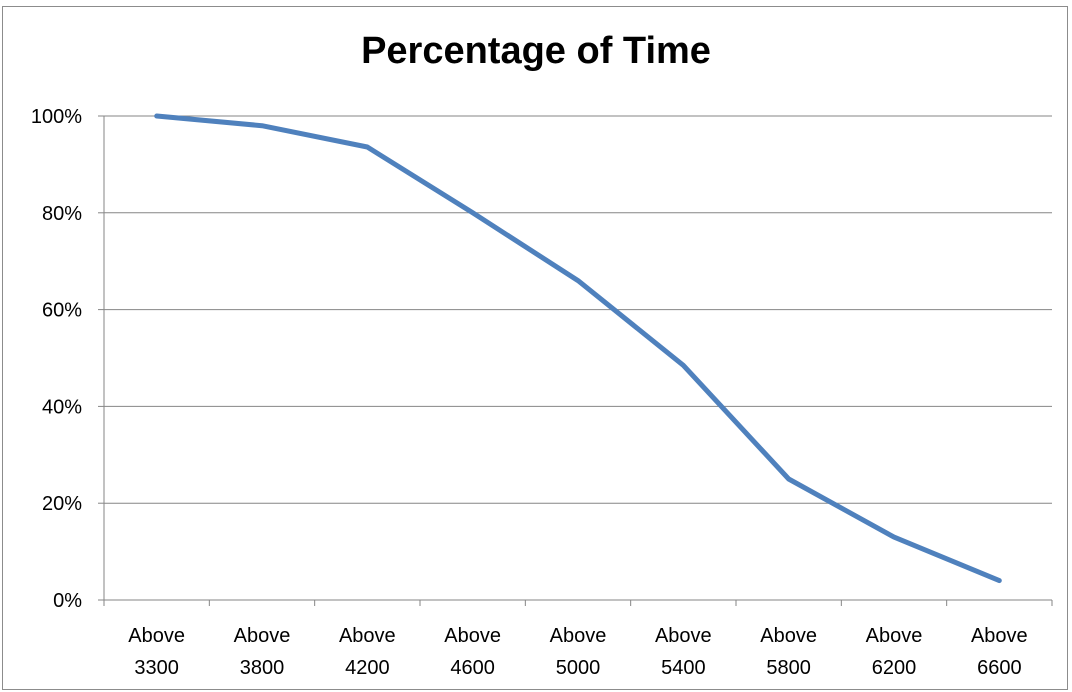  What do you see at coordinates (262, 652) in the screenshot?
I see `x-tick-label: Above 3800` at bounding box center [262, 652].